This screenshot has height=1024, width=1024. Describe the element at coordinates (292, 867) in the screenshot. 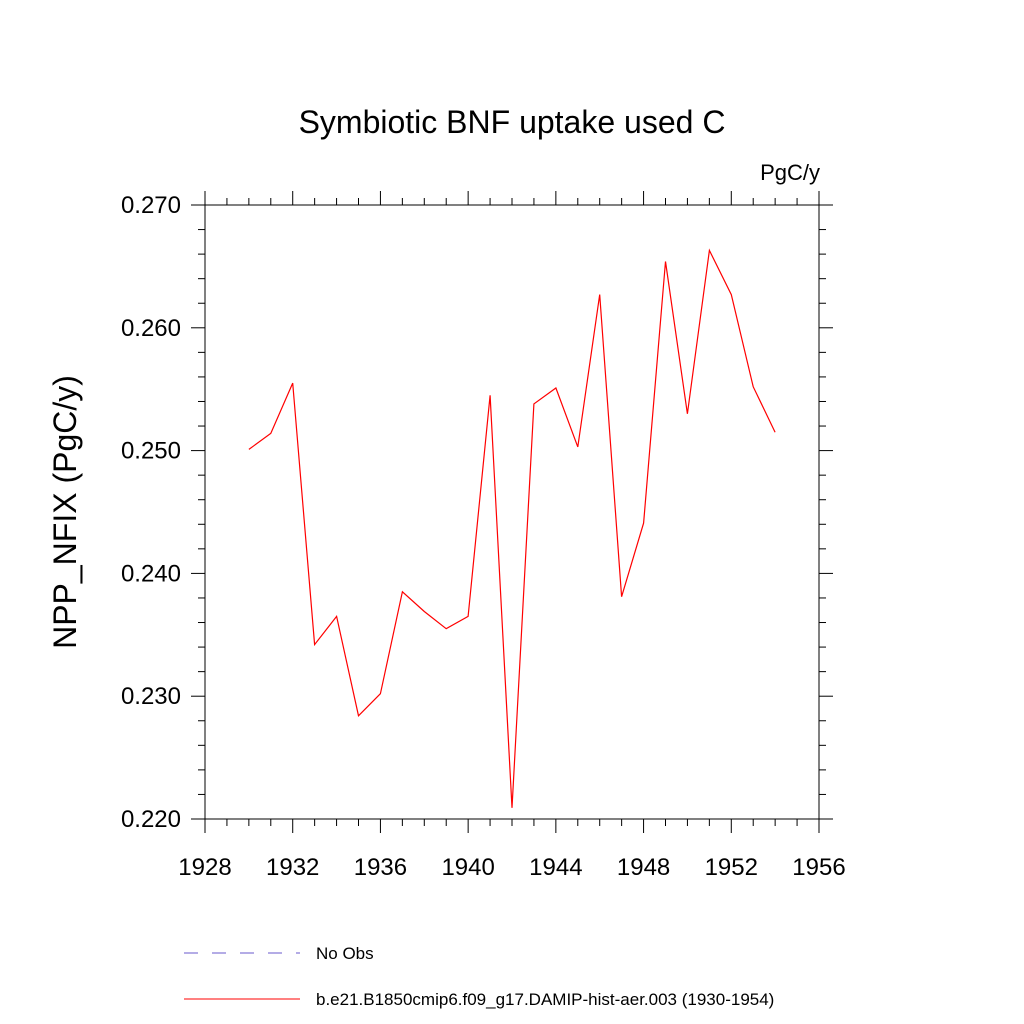

I see `x-tick-label: 1932` at that location.